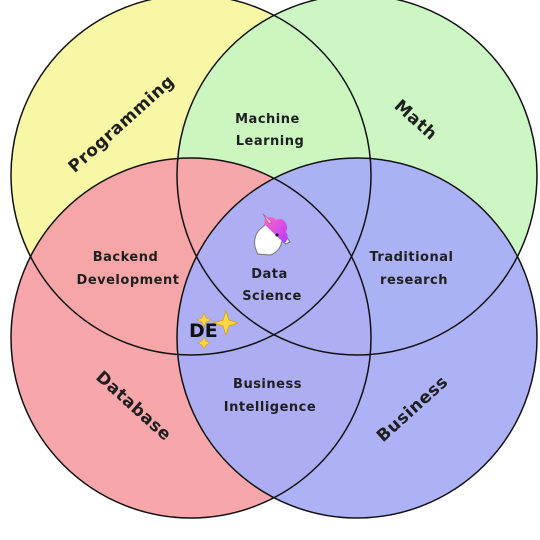 The width and height of the screenshot is (540, 540). I want to click on unicorn-icon, so click(272, 234).